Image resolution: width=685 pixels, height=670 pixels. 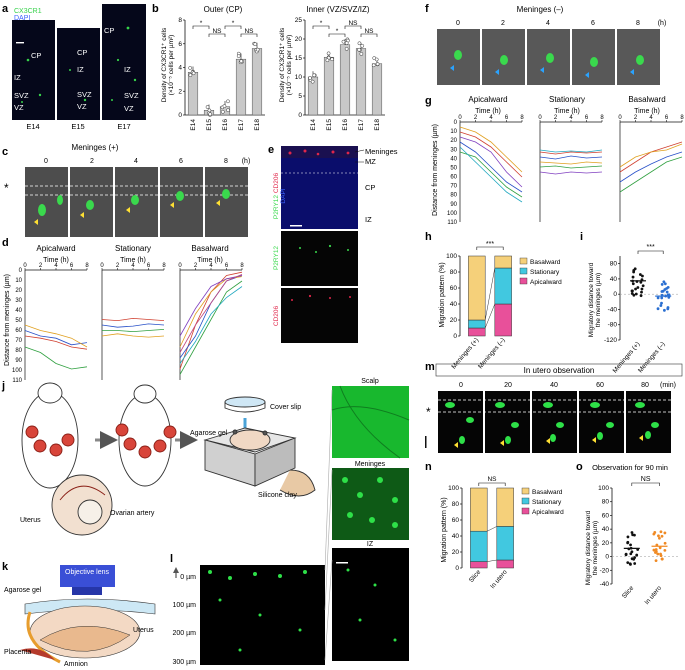 I want to click on x-tick-label: 8, so click(x=682, y=118).